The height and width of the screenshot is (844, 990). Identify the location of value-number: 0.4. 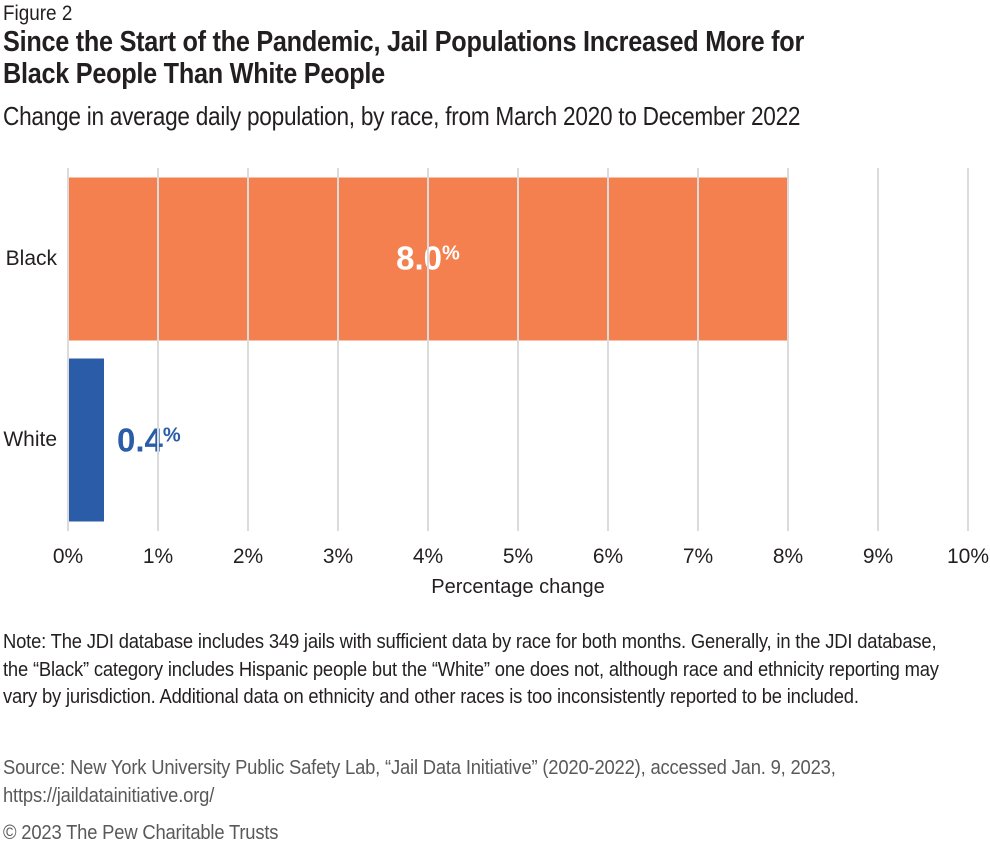
(140, 440).